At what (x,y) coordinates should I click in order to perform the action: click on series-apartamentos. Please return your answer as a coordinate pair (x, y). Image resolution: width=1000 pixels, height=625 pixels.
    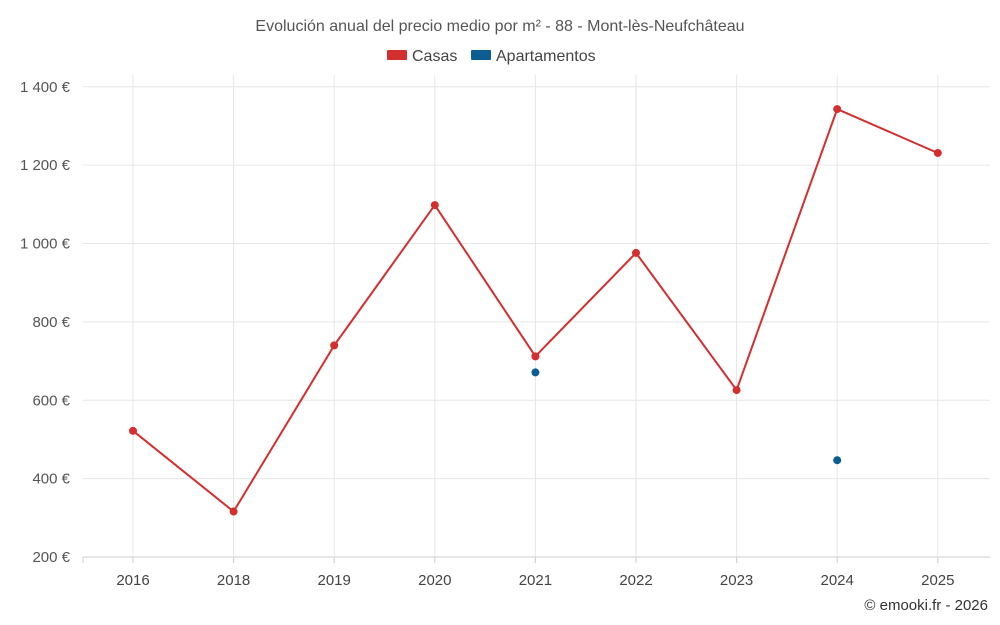
    Looking at the image, I should click on (686, 416).